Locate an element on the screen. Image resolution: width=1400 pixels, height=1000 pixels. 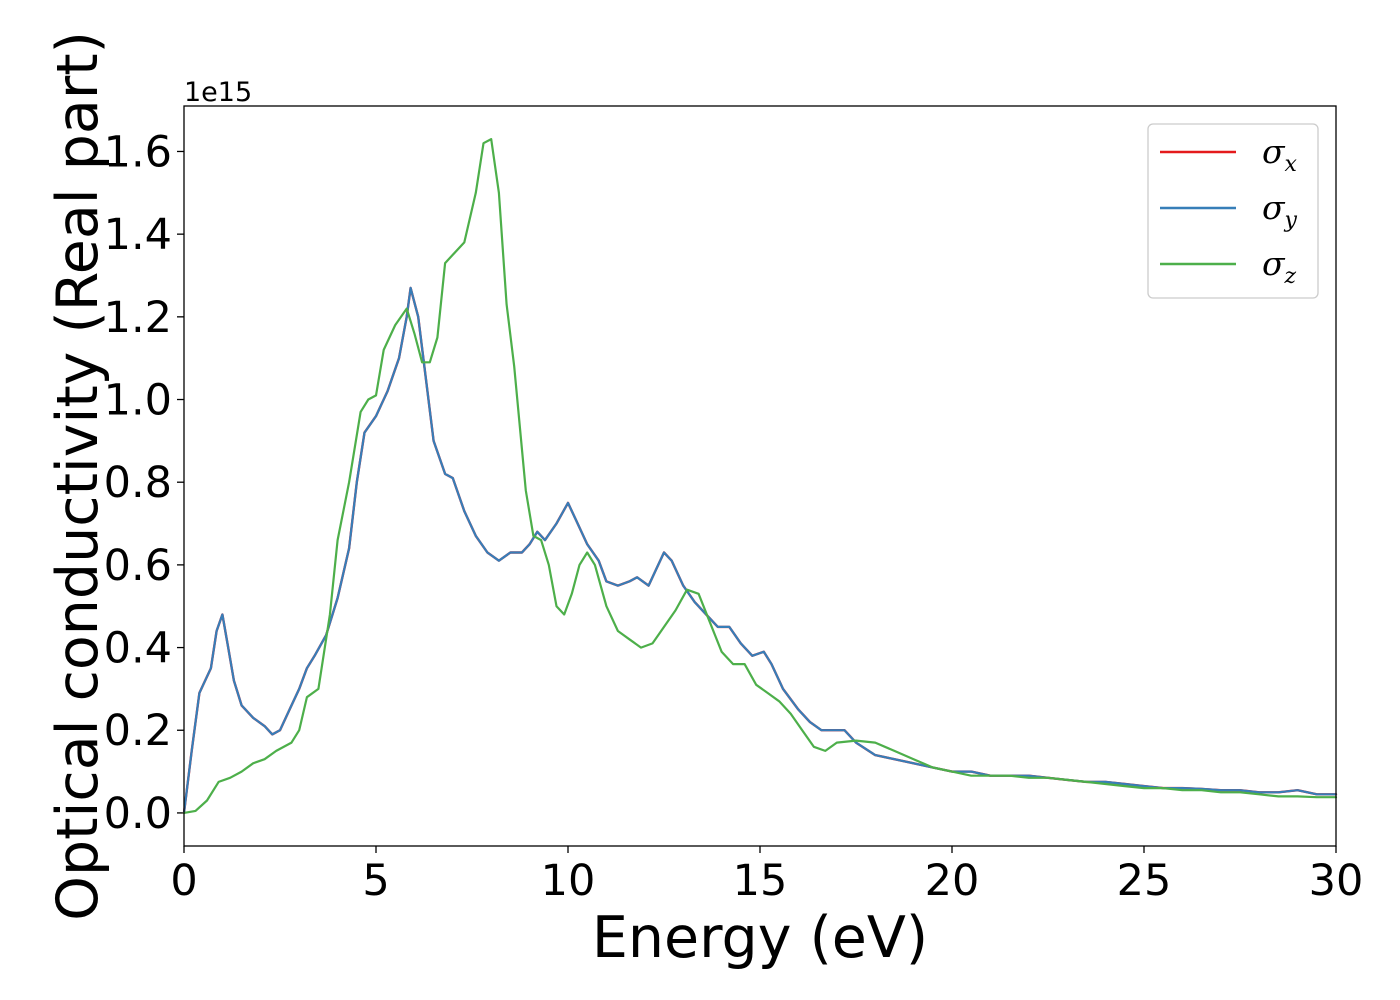
legend-box is located at coordinates (1233, 211).